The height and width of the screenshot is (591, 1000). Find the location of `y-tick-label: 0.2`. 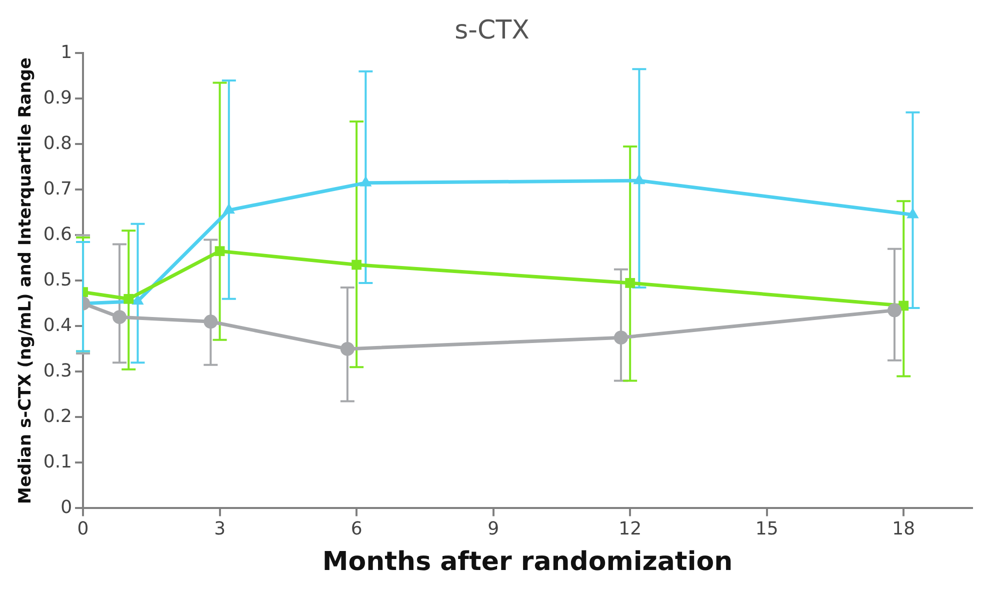

y-tick-label: 0.2 is located at coordinates (57, 416).